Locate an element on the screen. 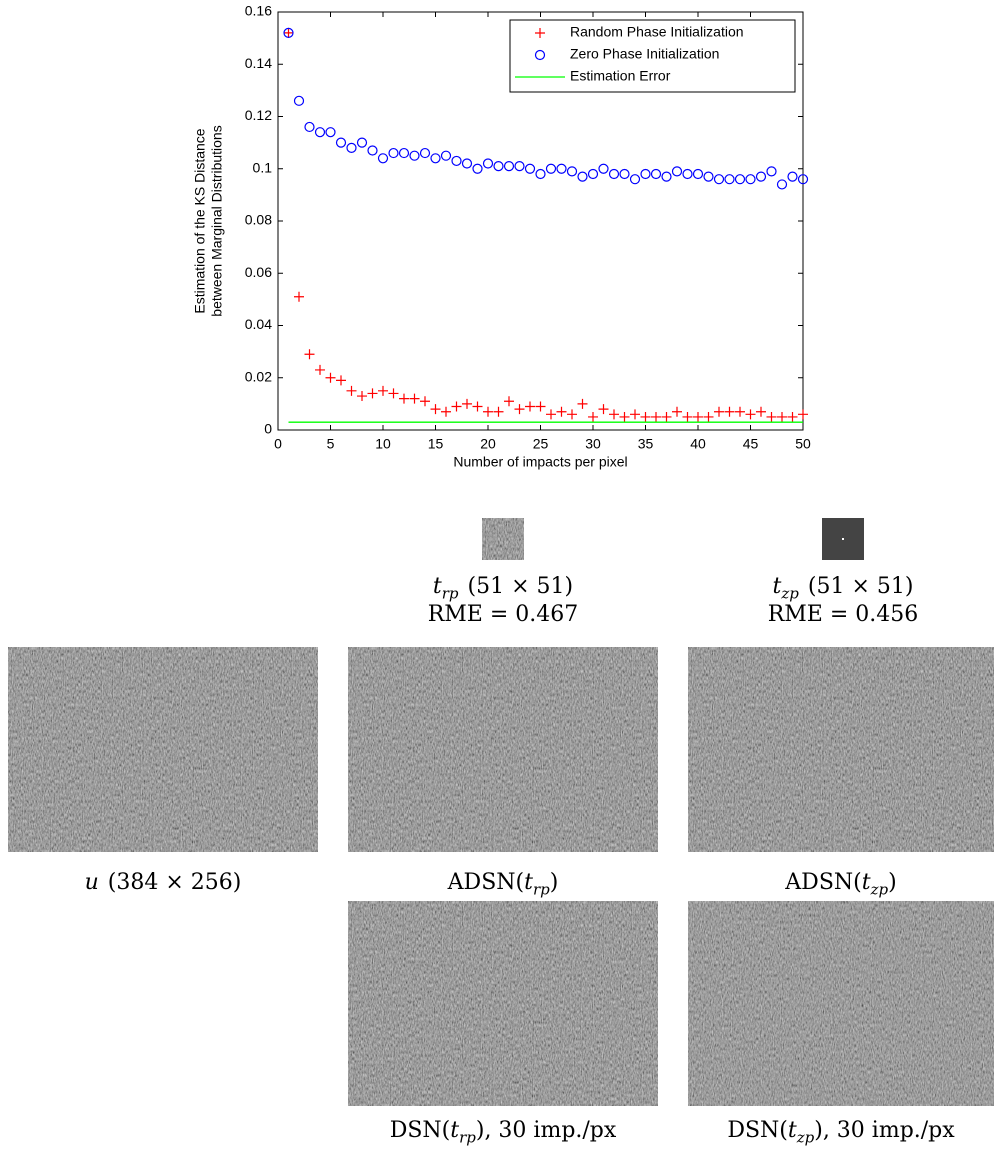  y-tick-label: 0.1 is located at coordinates (263, 167).